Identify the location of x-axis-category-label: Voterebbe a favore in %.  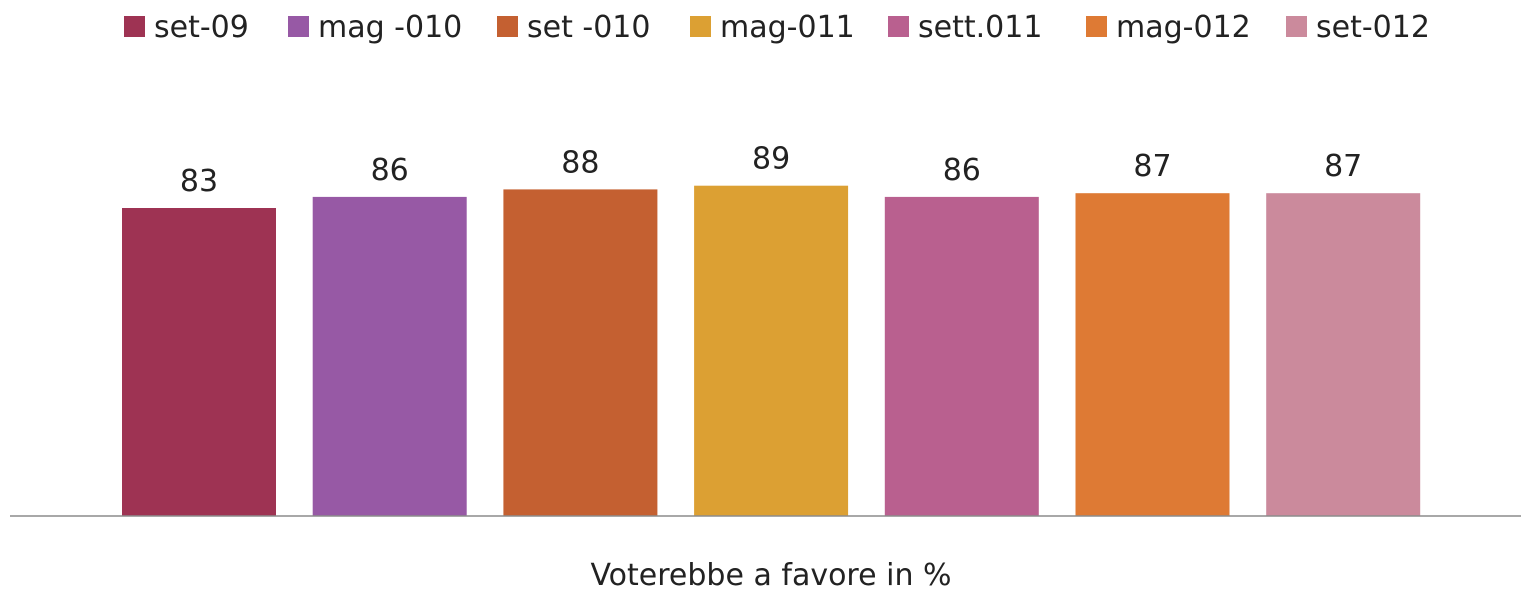
(770, 573).